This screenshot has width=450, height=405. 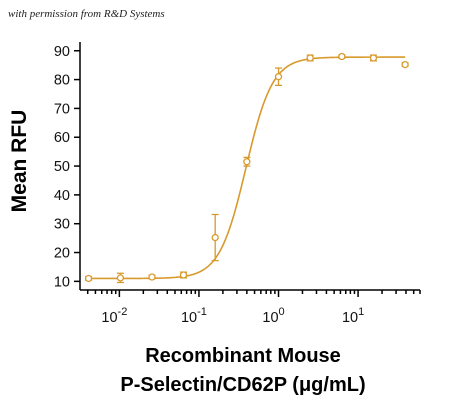 What do you see at coordinates (194, 316) in the screenshot?
I see `x-tick-label: 10⁻¹` at bounding box center [194, 316].